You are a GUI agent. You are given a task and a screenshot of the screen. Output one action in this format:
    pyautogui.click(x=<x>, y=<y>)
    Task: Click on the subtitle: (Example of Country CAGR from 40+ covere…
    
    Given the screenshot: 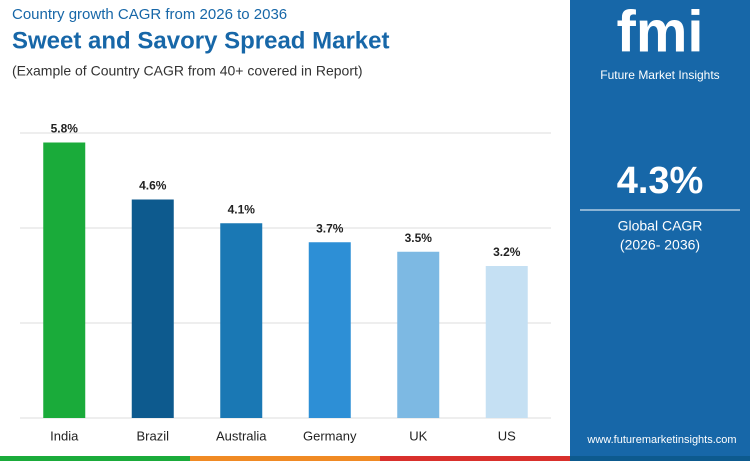 What is the action you would take?
    pyautogui.click(x=187, y=71)
    